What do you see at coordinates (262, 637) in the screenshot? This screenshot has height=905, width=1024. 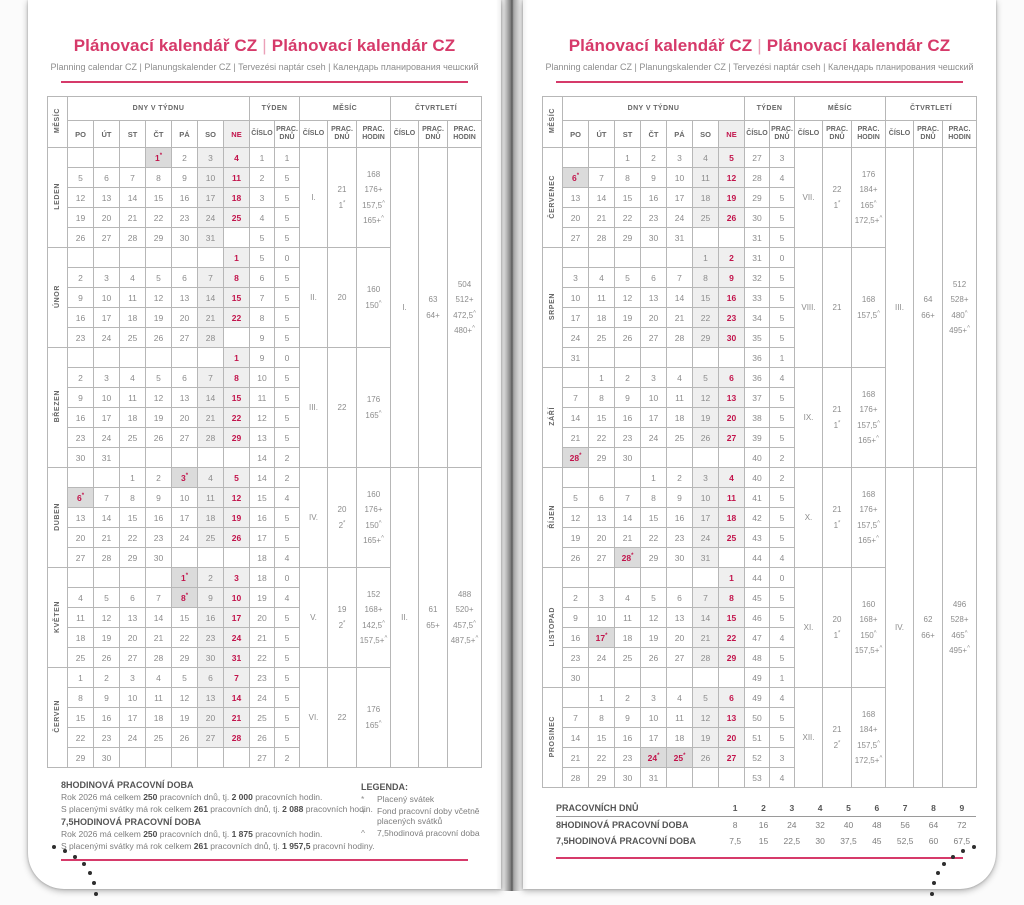 I see `week-number-cell: 21` at bounding box center [262, 637].